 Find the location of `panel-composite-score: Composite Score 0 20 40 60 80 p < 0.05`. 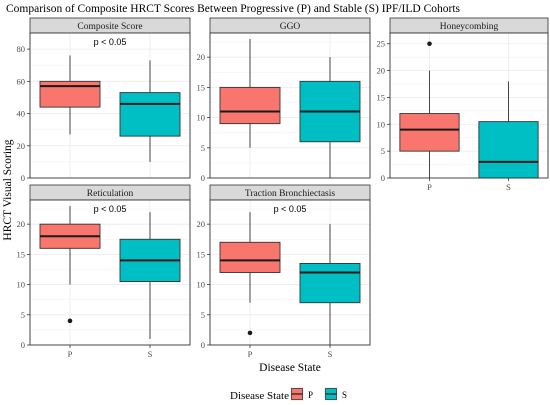

panel-composite-score: Composite Score 0 20 40 60 80 p < 0.05 is located at coordinates (104, 100).